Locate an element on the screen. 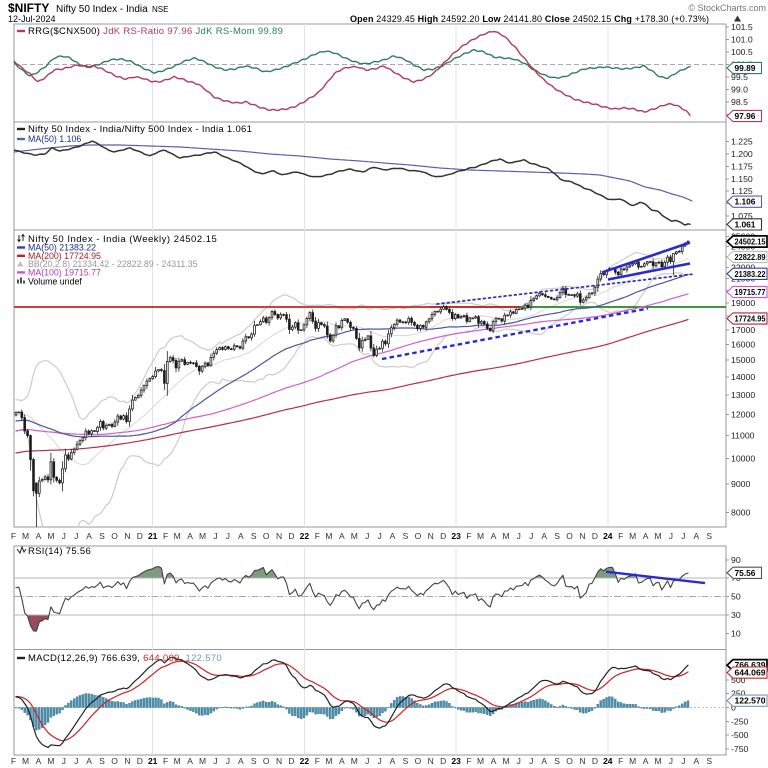  svg-text: 1.150 is located at coordinates (742, 179).